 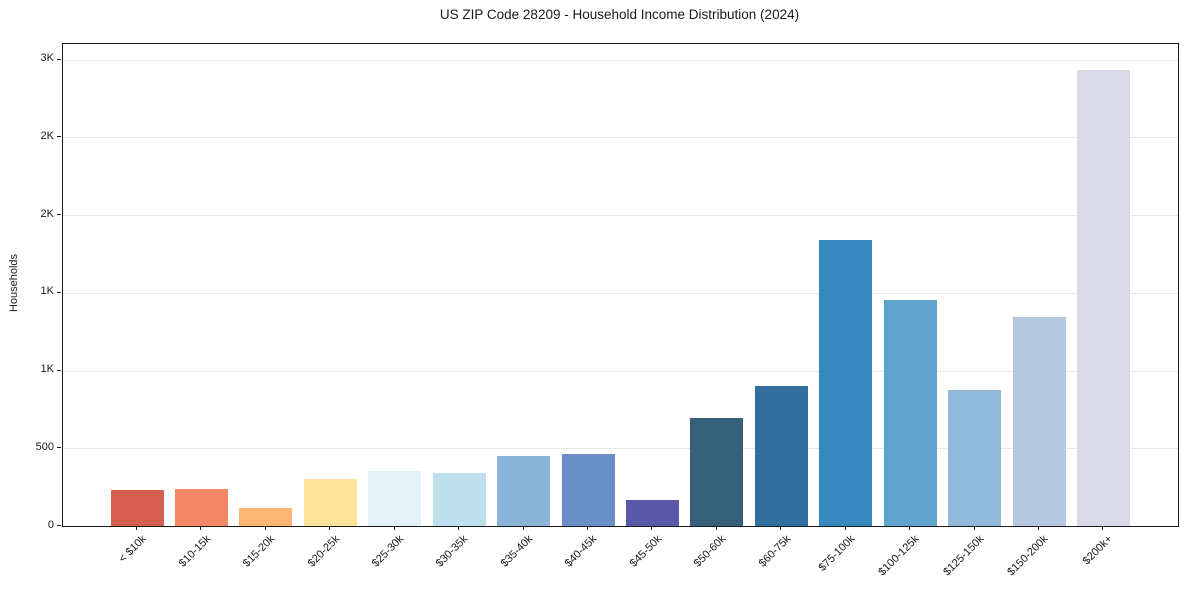 I want to click on x-tick-label: $25-30k, so click(x=388, y=551).